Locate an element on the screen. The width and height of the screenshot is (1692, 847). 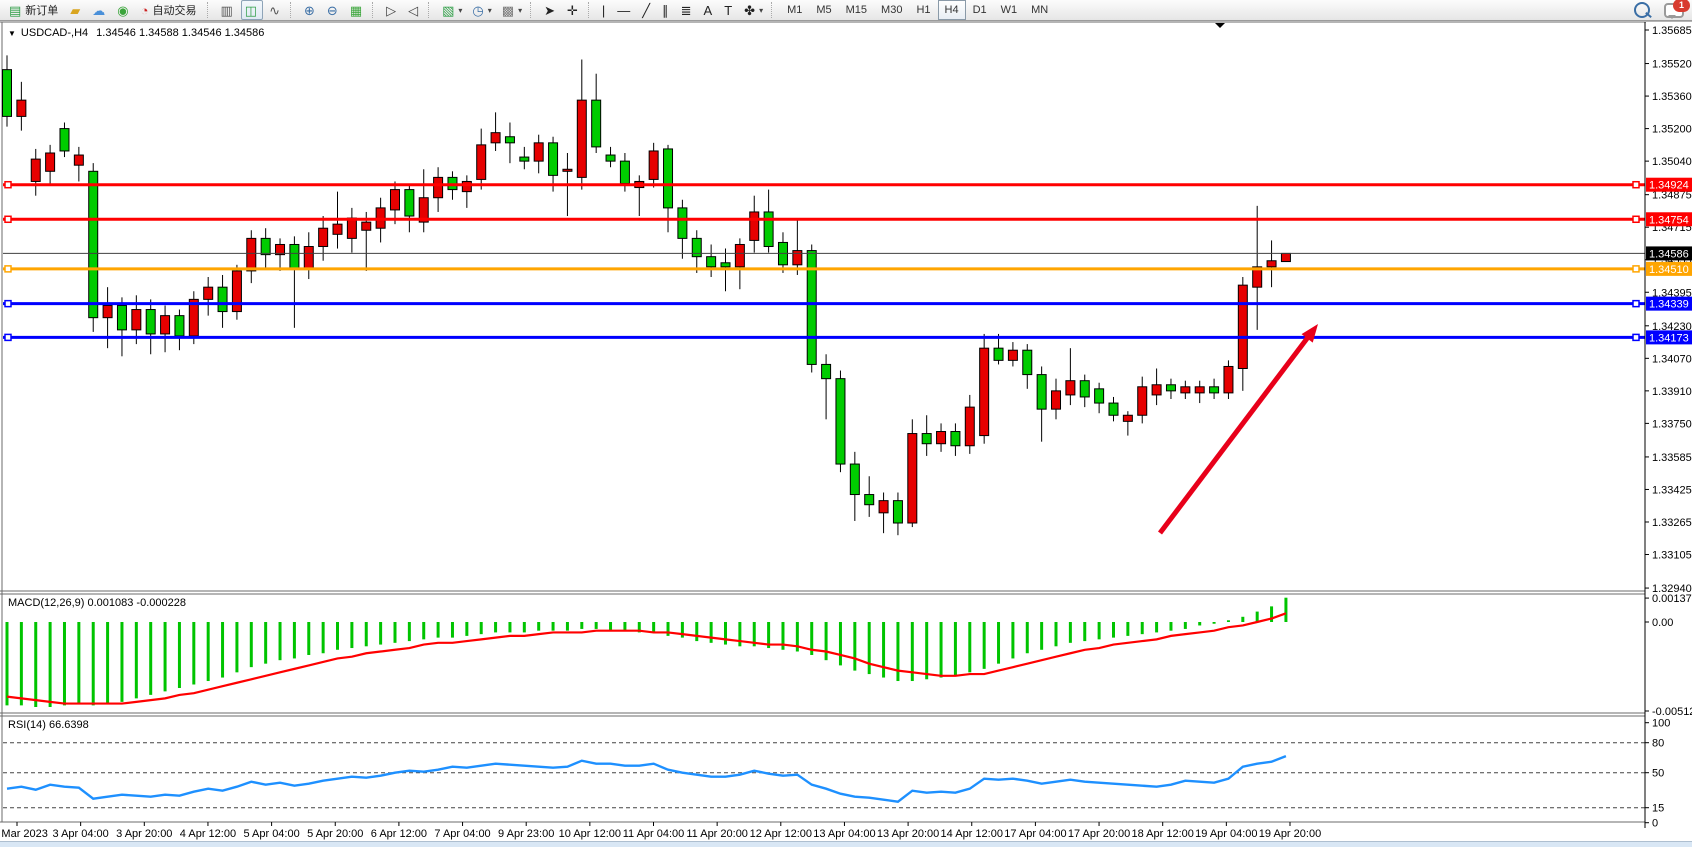
dropdown-caret-icon: ▾ is located at coordinates (520, 10).